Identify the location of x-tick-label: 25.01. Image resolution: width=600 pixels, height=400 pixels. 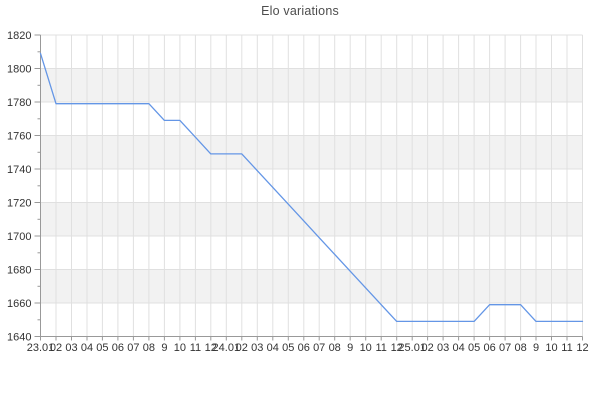
(412, 348).